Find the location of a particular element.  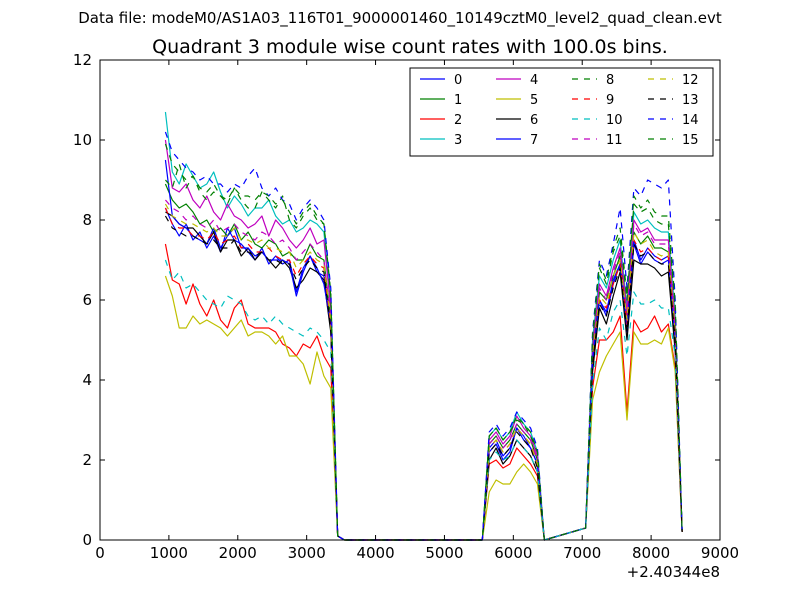

x-tick-label: 1000 is located at coordinates (169, 553).